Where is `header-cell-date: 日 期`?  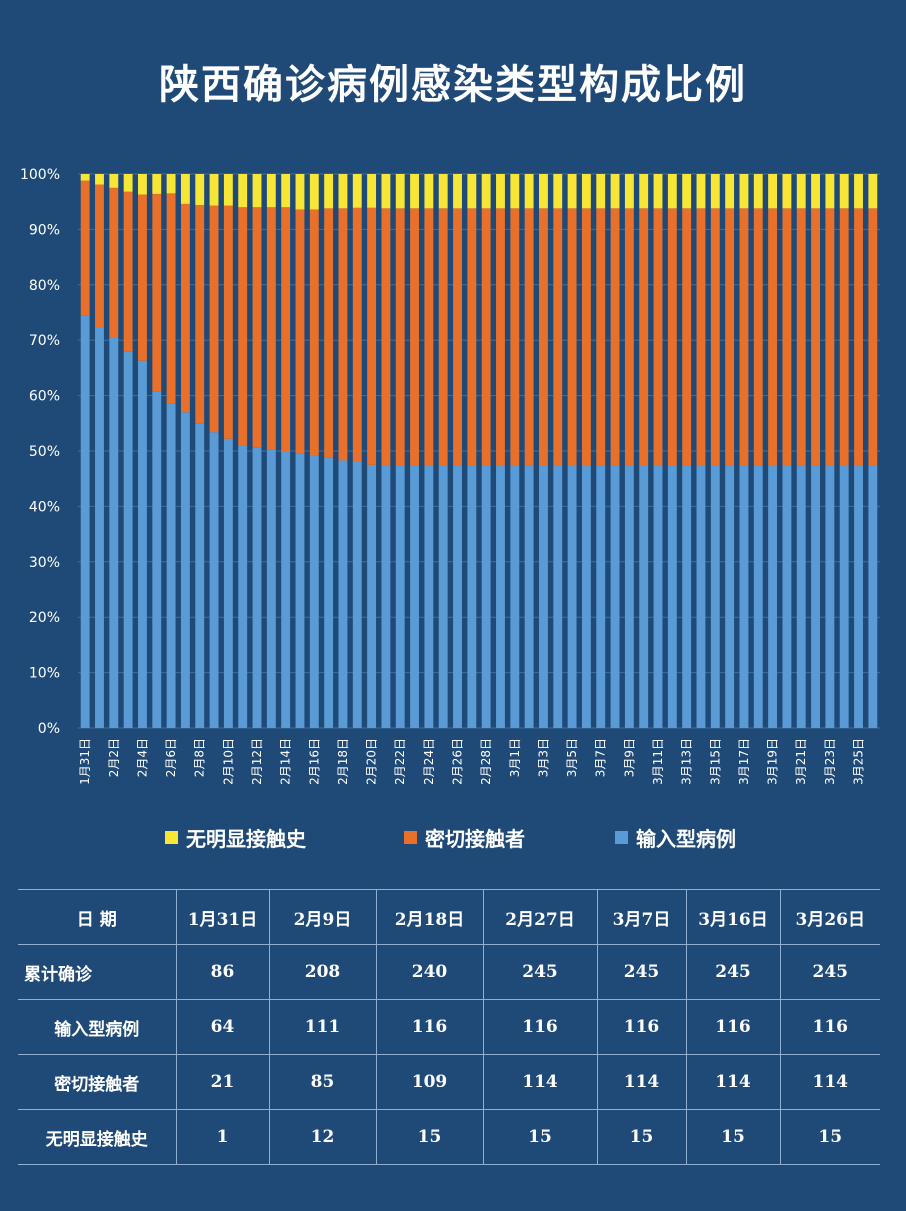 header-cell-date: 日 期 is located at coordinates (97, 917).